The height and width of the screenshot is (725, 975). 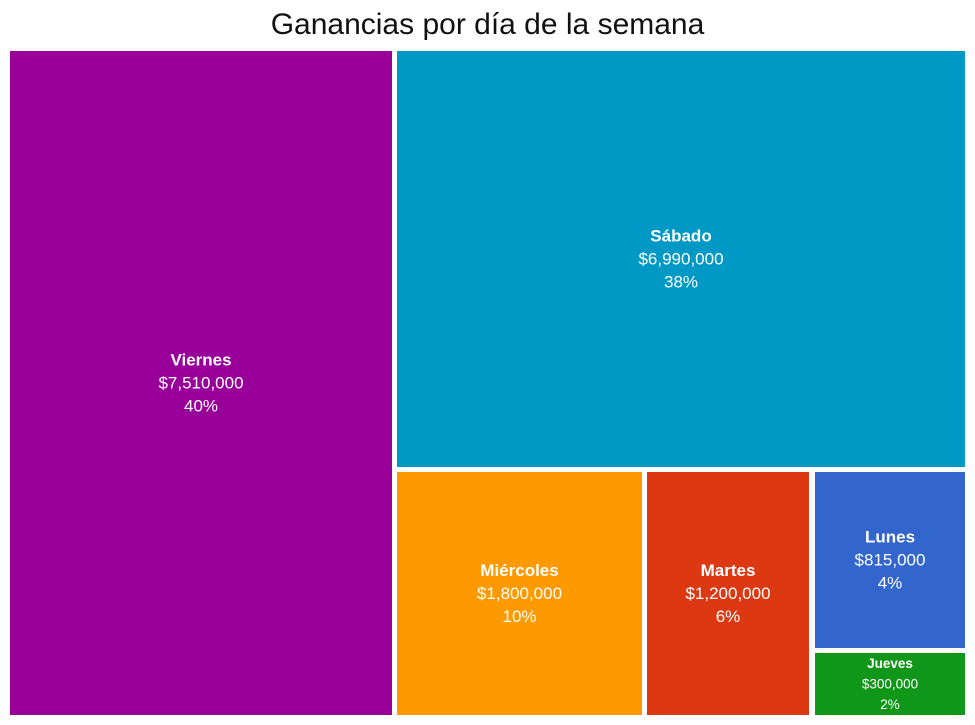 What do you see at coordinates (519, 616) in the screenshot?
I see `treemap-label-percent-miercoles: 10%` at bounding box center [519, 616].